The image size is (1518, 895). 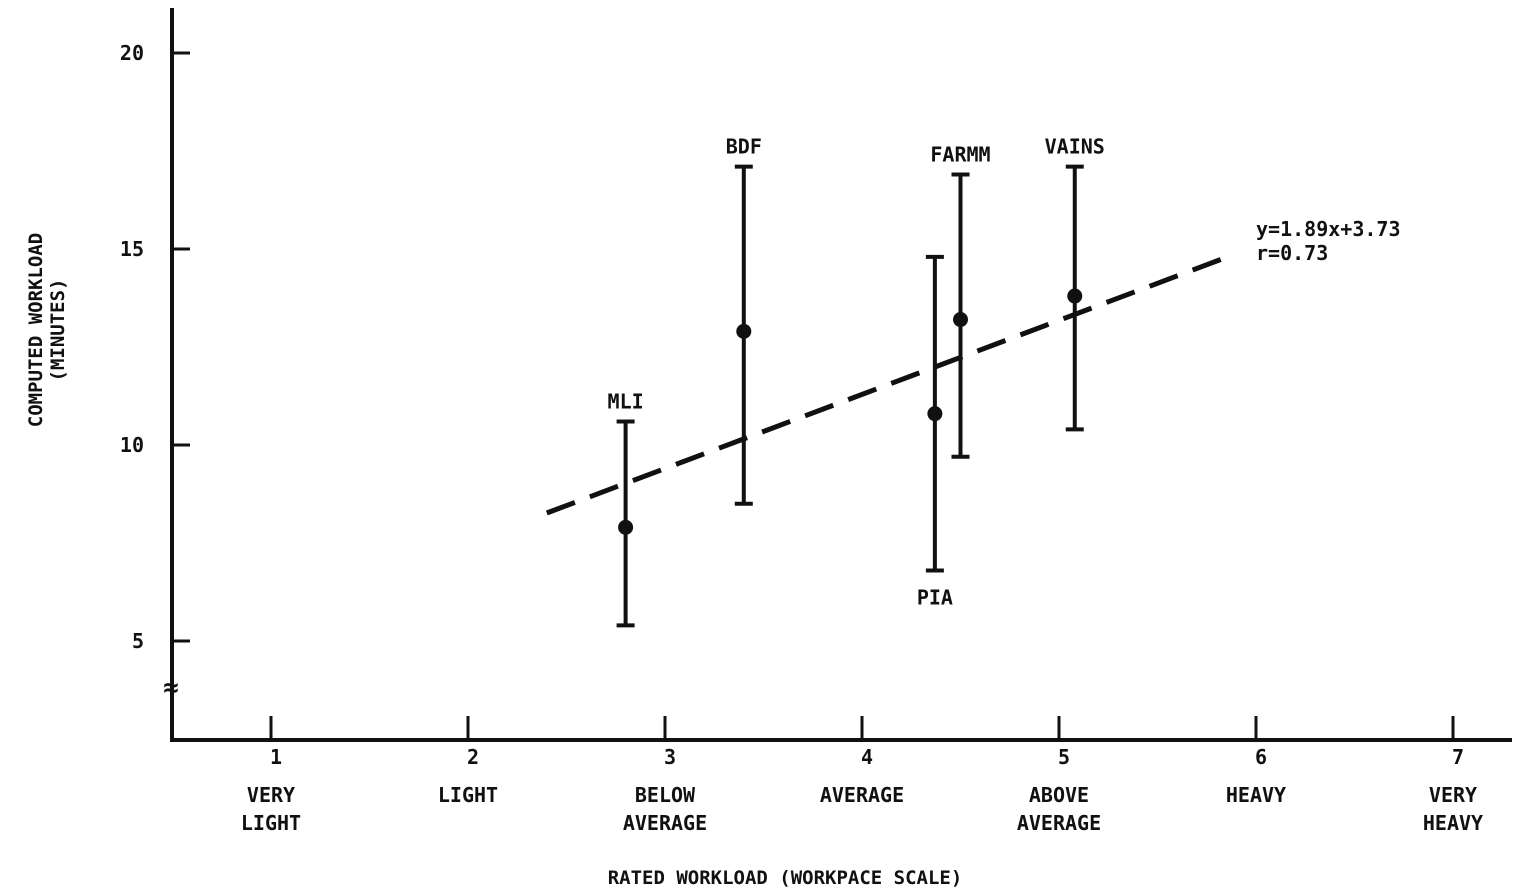 What do you see at coordinates (960, 301) in the screenshot?
I see `data-point-group: FARMM` at bounding box center [960, 301].